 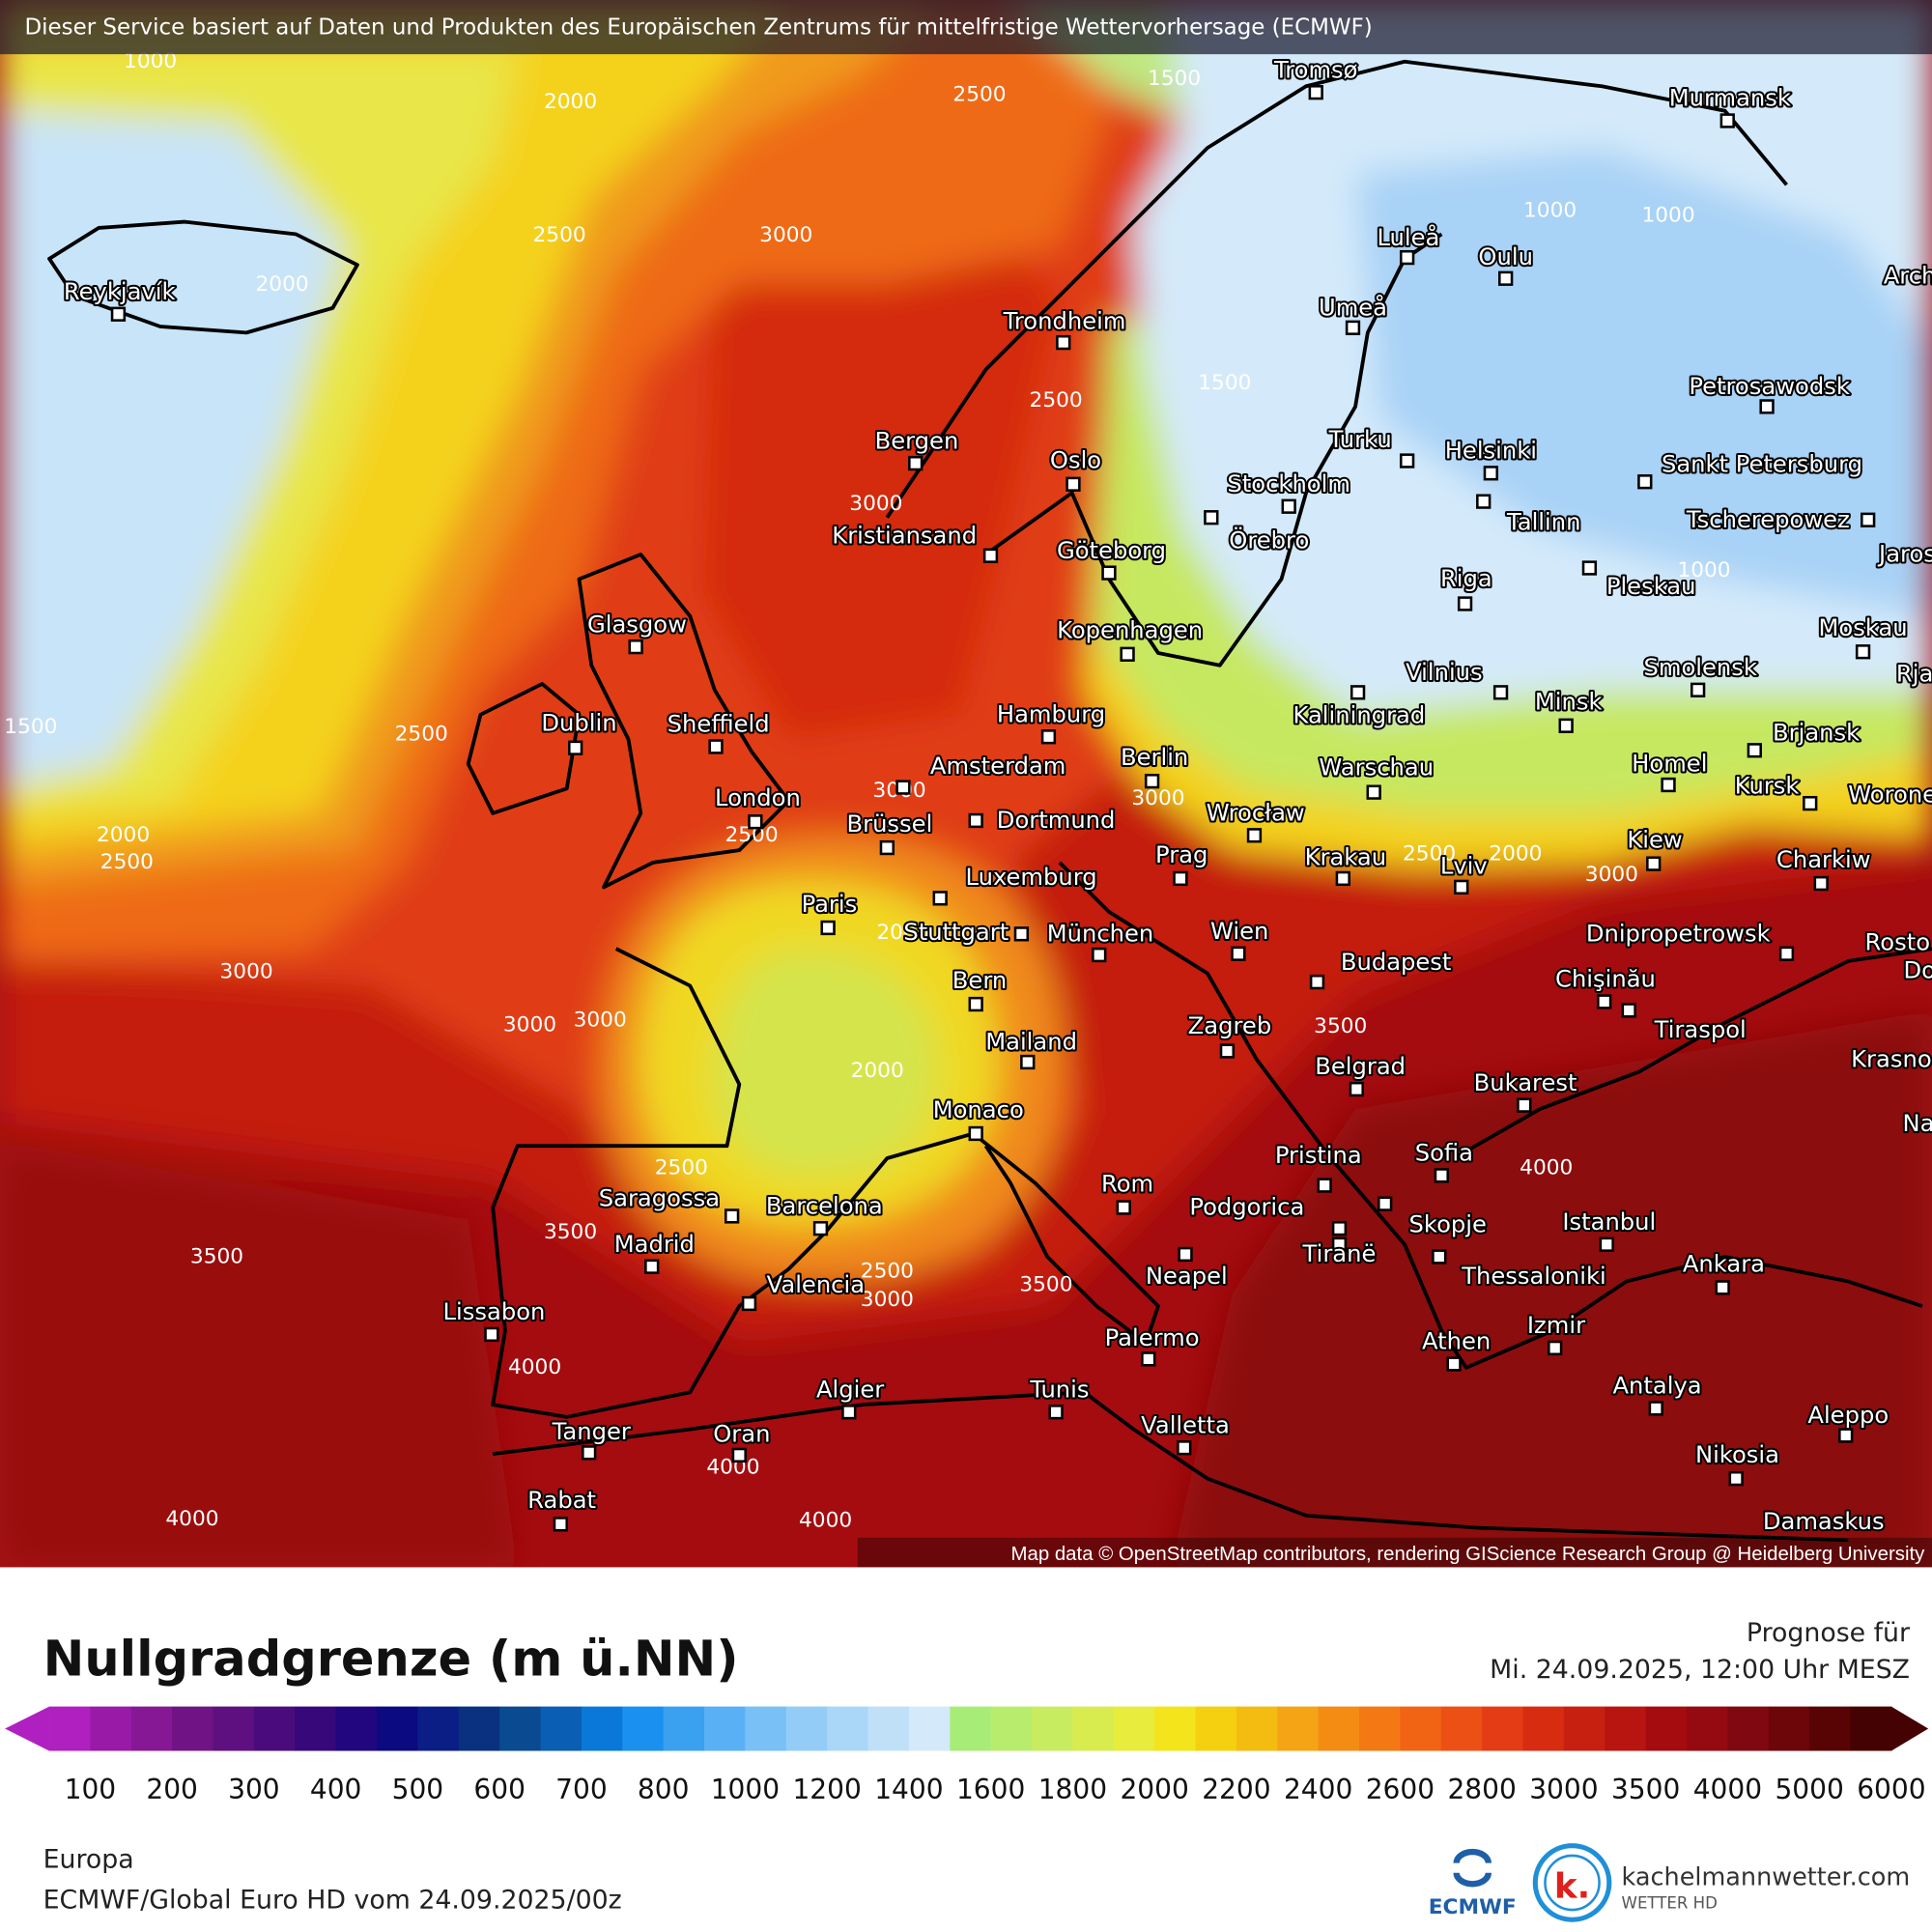 What do you see at coordinates (719, 724) in the screenshot?
I see `city-label: Sheffield` at bounding box center [719, 724].